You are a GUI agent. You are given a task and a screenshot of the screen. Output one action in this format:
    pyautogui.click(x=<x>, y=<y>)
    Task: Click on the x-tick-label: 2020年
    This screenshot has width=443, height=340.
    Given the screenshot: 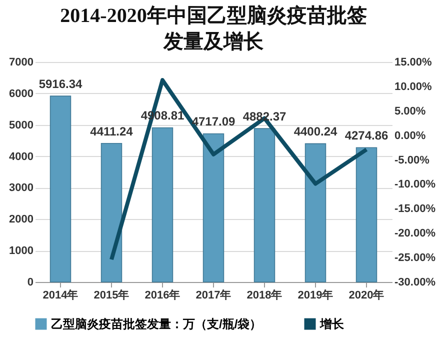 What is the action you would take?
    pyautogui.click(x=366, y=295)
    